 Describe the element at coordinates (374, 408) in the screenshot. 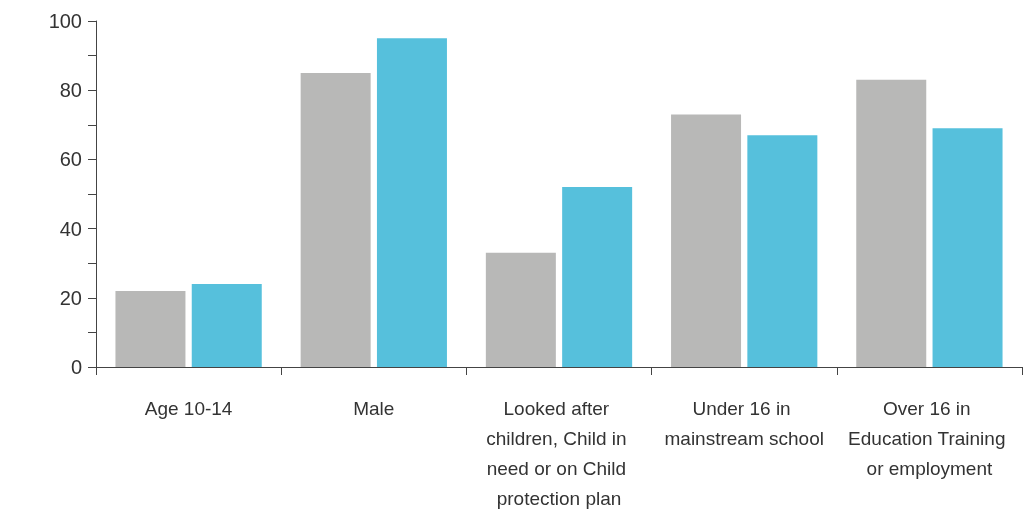

I see `x-tick-label: Male` at that location.